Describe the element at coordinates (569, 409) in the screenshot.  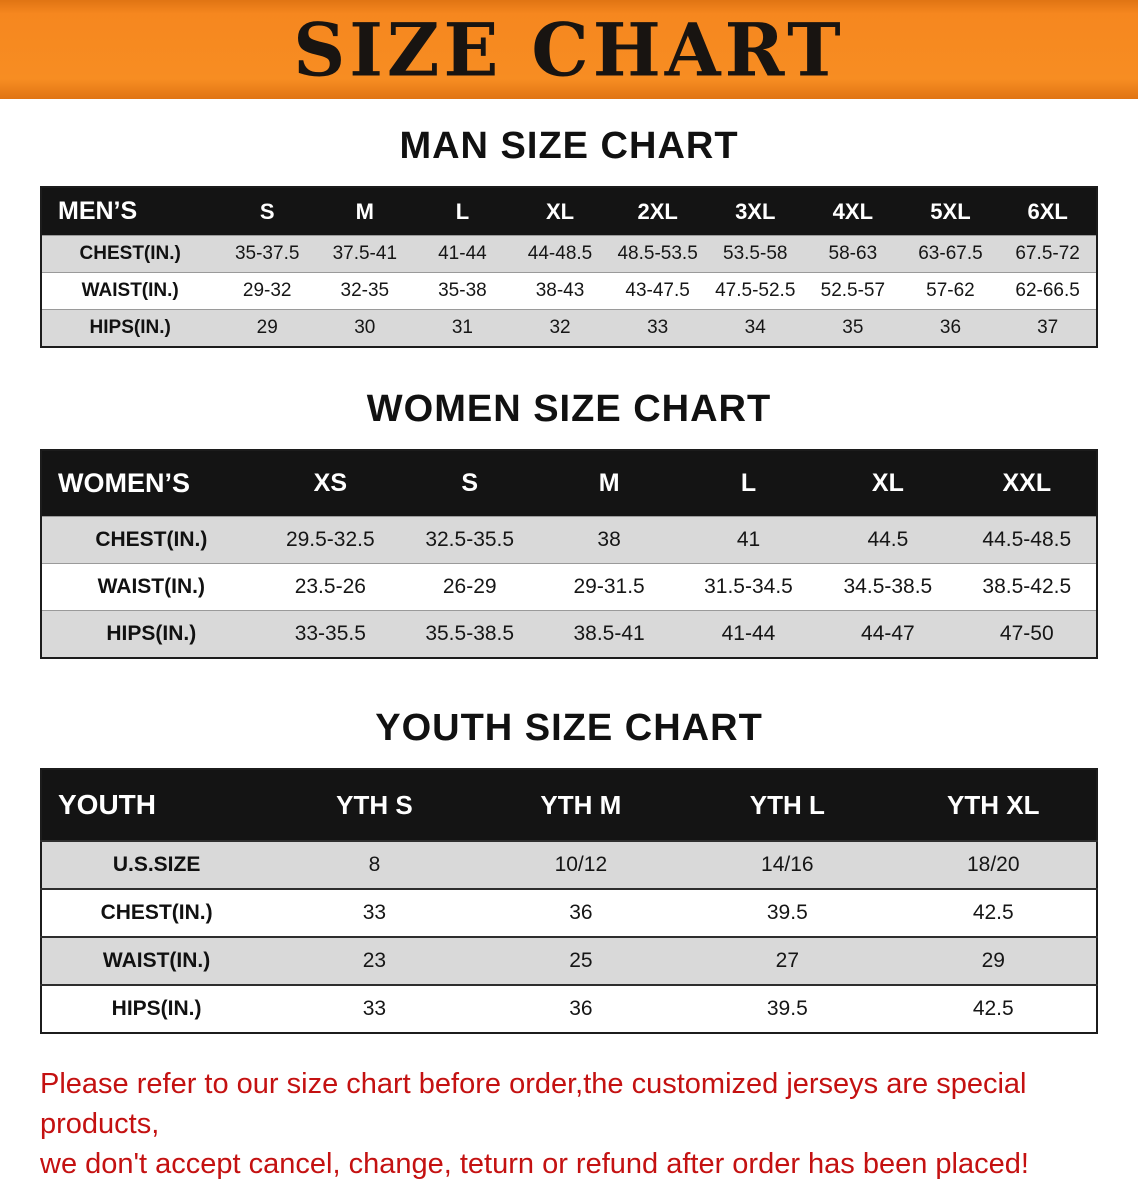
I see `women-section-heading: WOMEN SIZE CHART` at that location.